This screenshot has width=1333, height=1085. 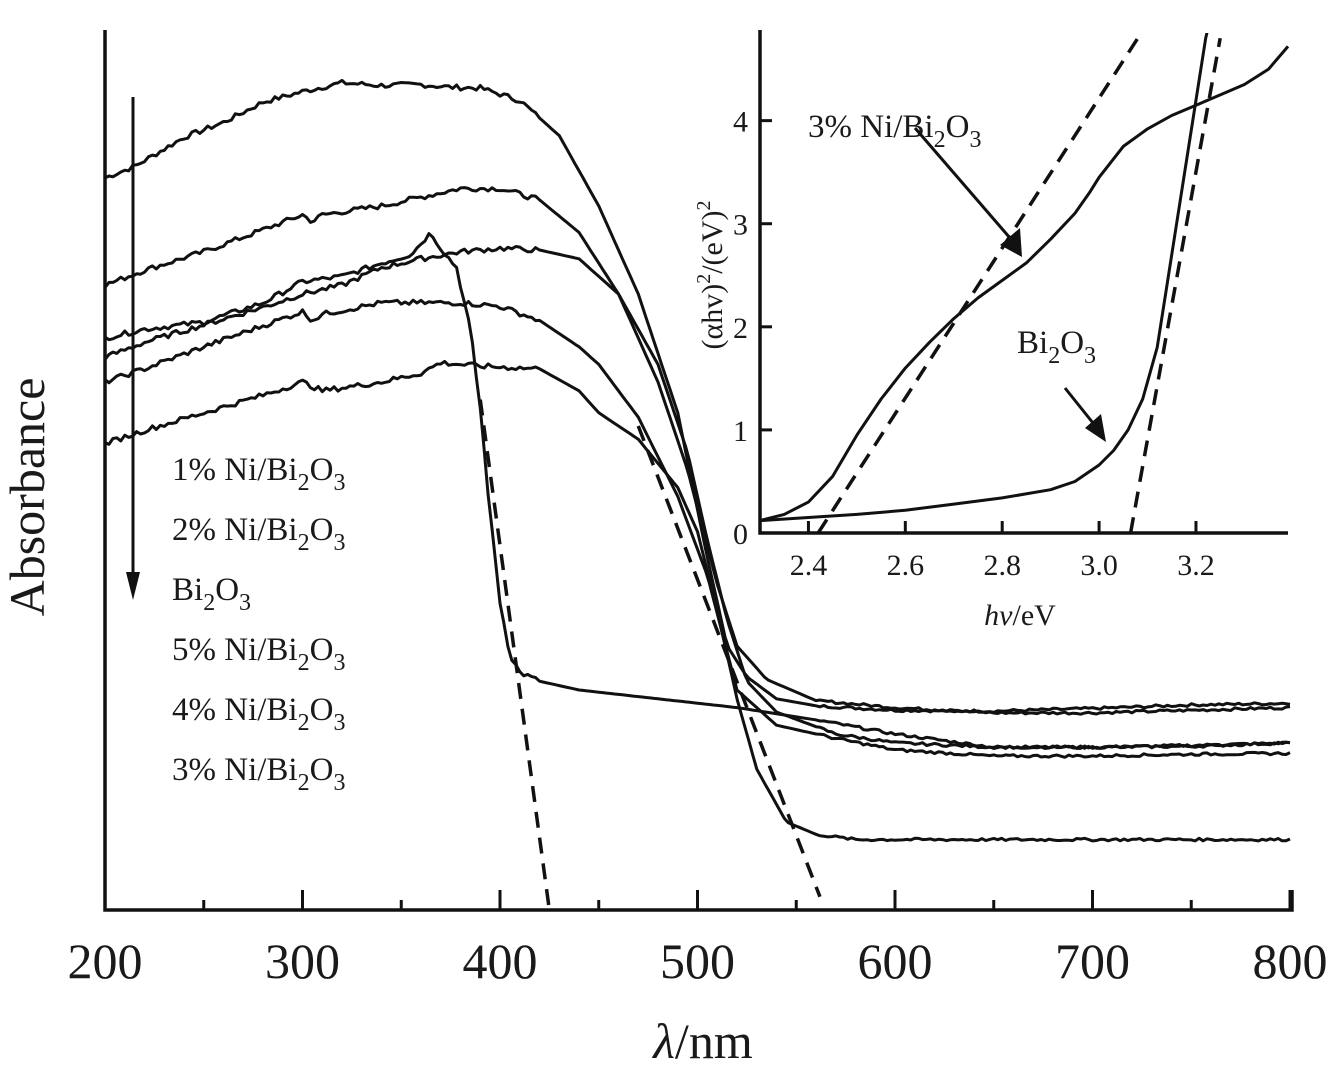 I want to click on annotation-bi2o3-label: Bi2O3, so click(x=1056, y=347).